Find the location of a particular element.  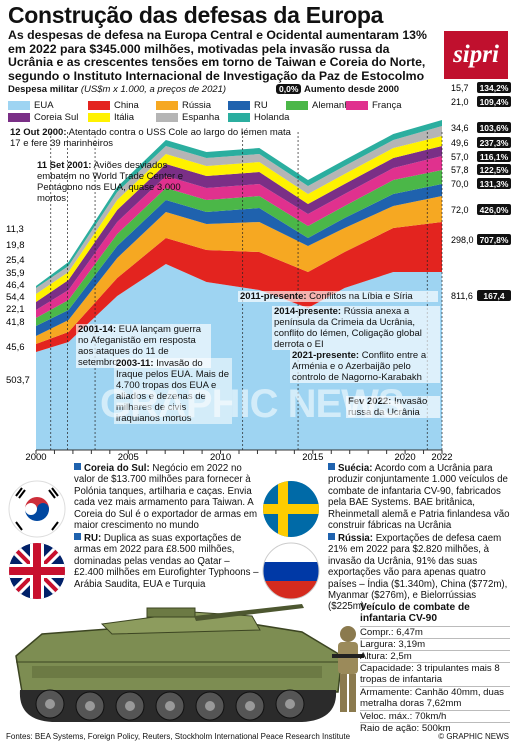

increase-badge-label: 122,5% is located at coordinates (494, 170).